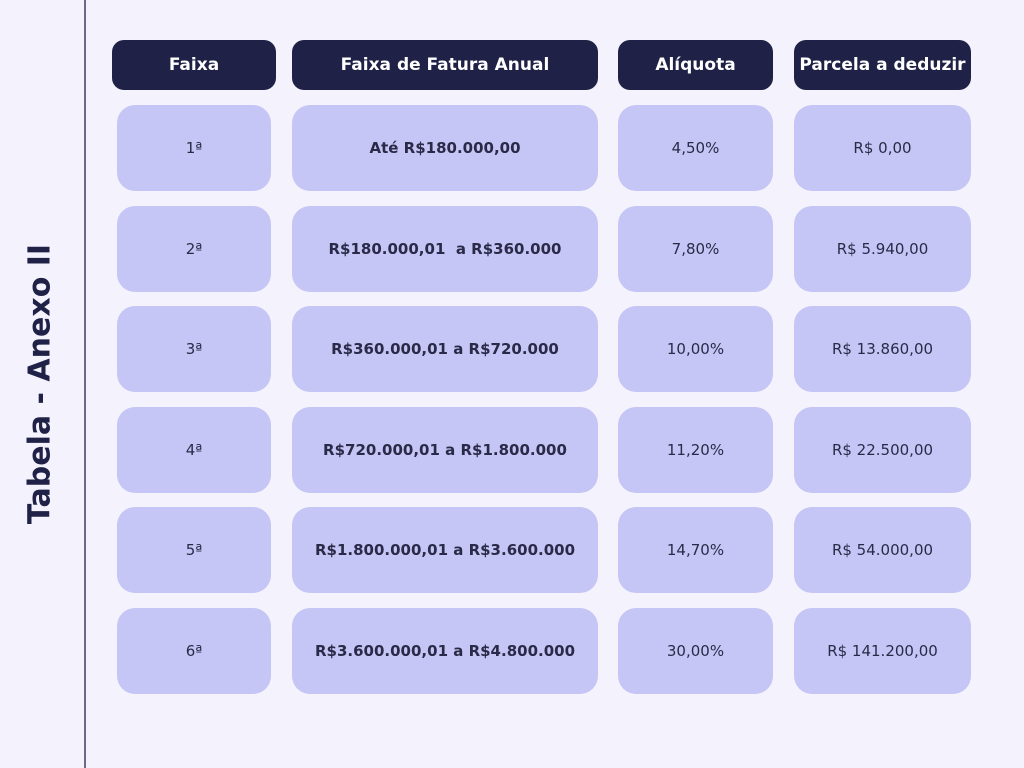  What do you see at coordinates (445, 65) in the screenshot?
I see `header-cell: Faixa de Fatura Anual` at bounding box center [445, 65].